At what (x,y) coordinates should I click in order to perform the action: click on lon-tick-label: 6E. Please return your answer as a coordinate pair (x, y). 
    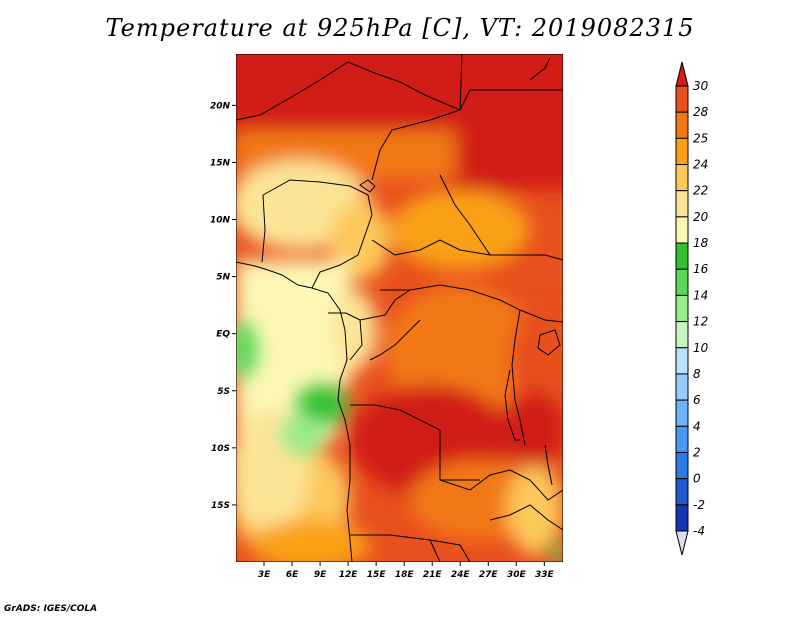
    Looking at the image, I should click on (292, 575).